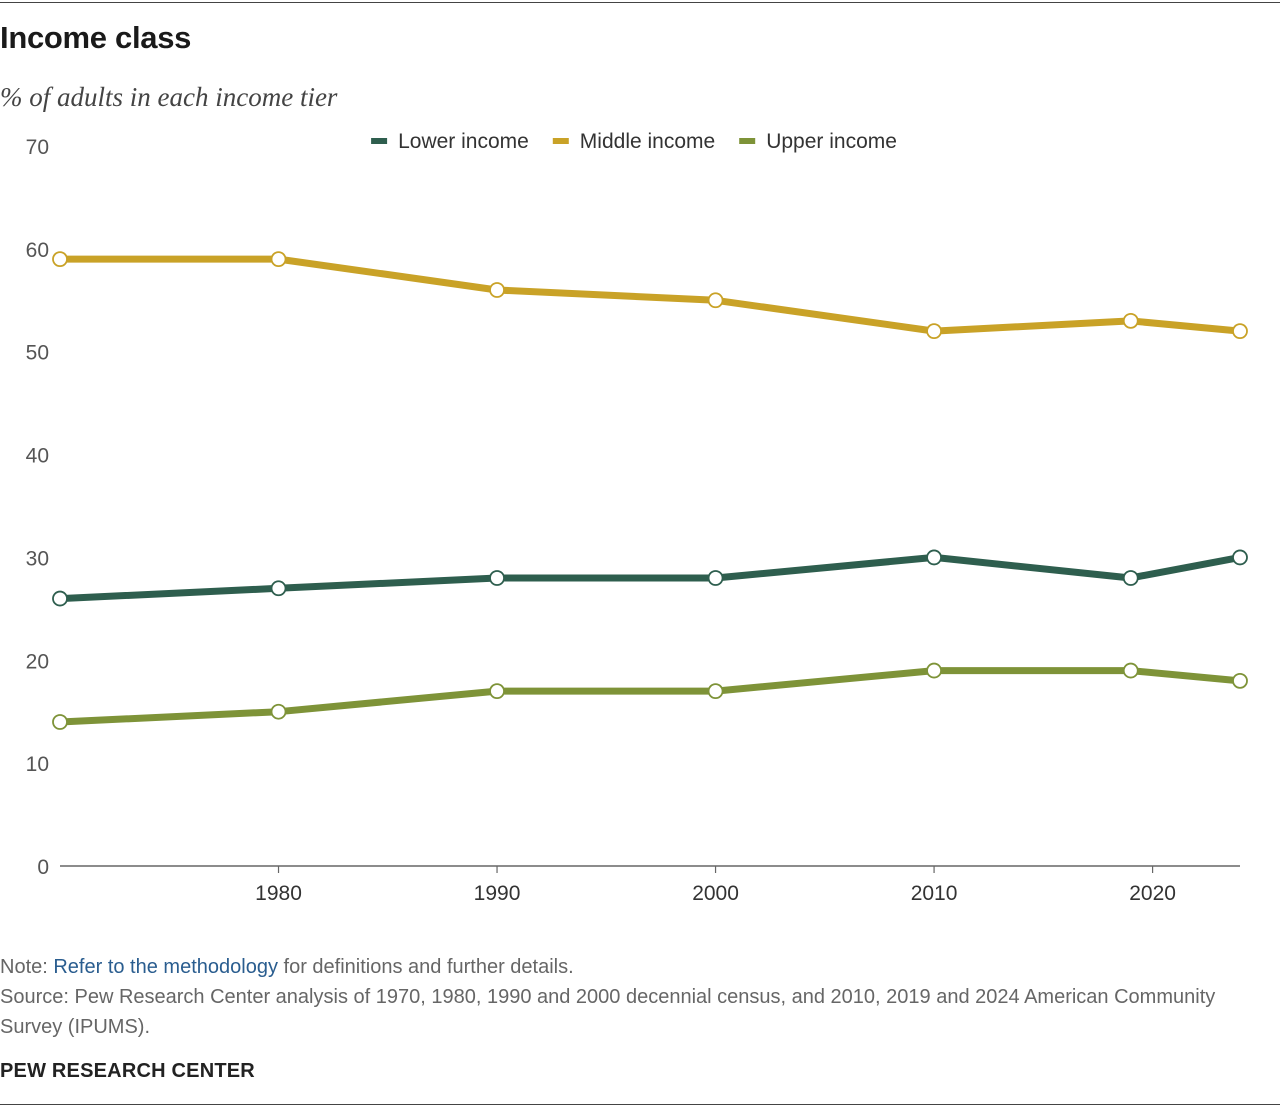 The height and width of the screenshot is (1106, 1280). I want to click on legend-item: Lower income, so click(450, 141).